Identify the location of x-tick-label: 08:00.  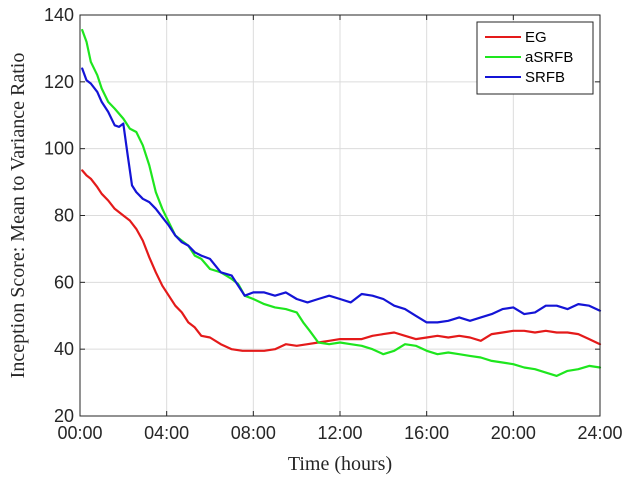
(253, 433).